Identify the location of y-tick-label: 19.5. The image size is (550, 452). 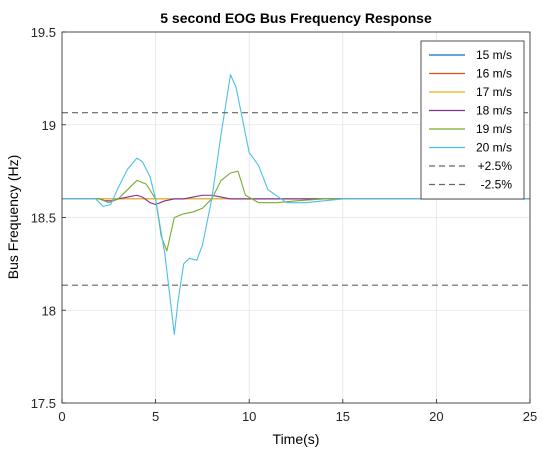
(43, 32).